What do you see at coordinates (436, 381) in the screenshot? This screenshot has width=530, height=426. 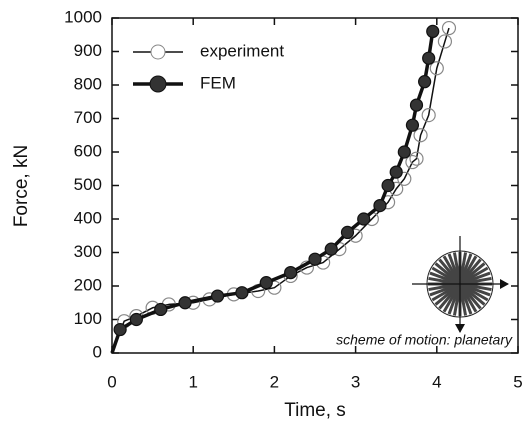 I see `x-tick-label: 4` at bounding box center [436, 381].